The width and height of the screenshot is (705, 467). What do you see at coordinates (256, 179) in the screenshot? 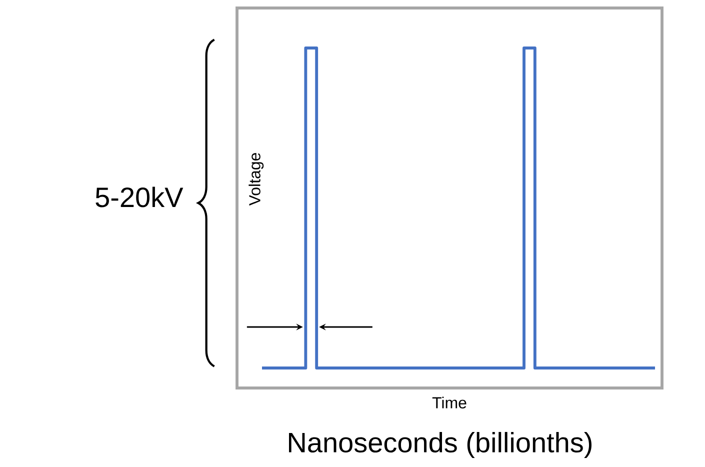
I see `y-axis-title: Voltage` at bounding box center [256, 179].